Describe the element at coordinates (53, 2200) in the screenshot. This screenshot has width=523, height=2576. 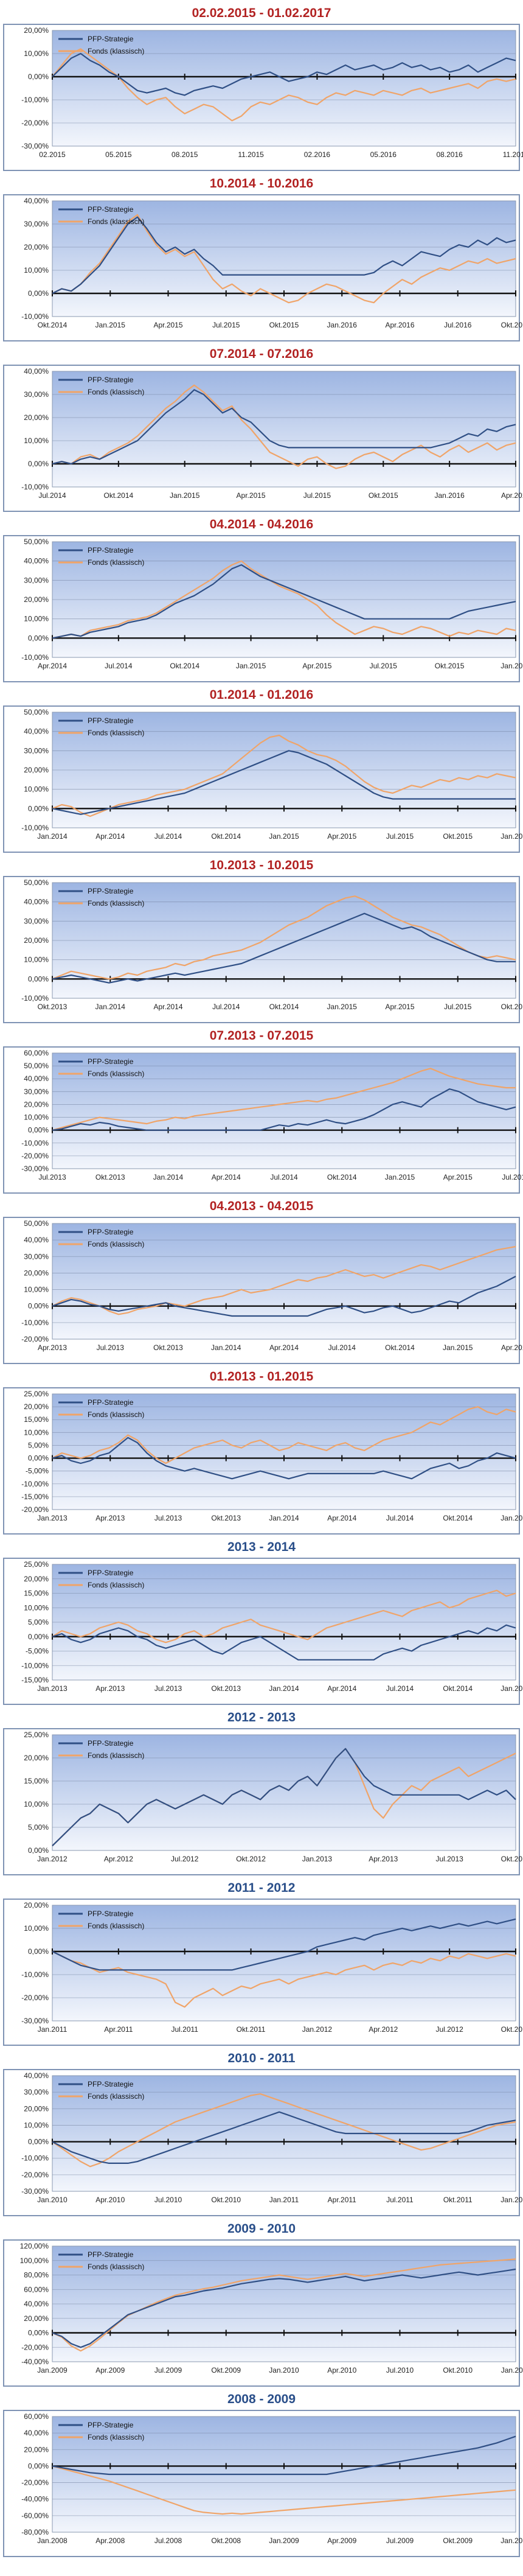
I see `x-tick-label: Jan.2010` at that location.